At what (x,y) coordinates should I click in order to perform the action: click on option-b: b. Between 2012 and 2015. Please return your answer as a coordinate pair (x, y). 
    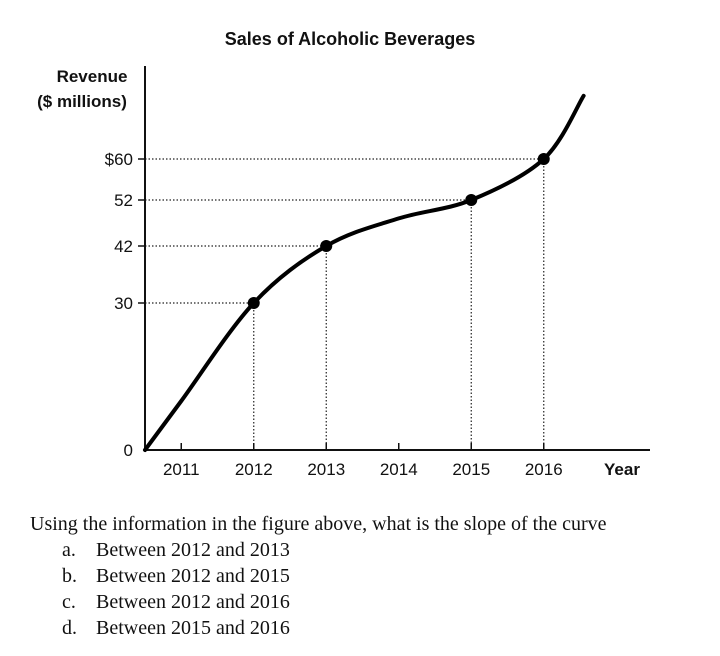
    Looking at the image, I should click on (386, 576).